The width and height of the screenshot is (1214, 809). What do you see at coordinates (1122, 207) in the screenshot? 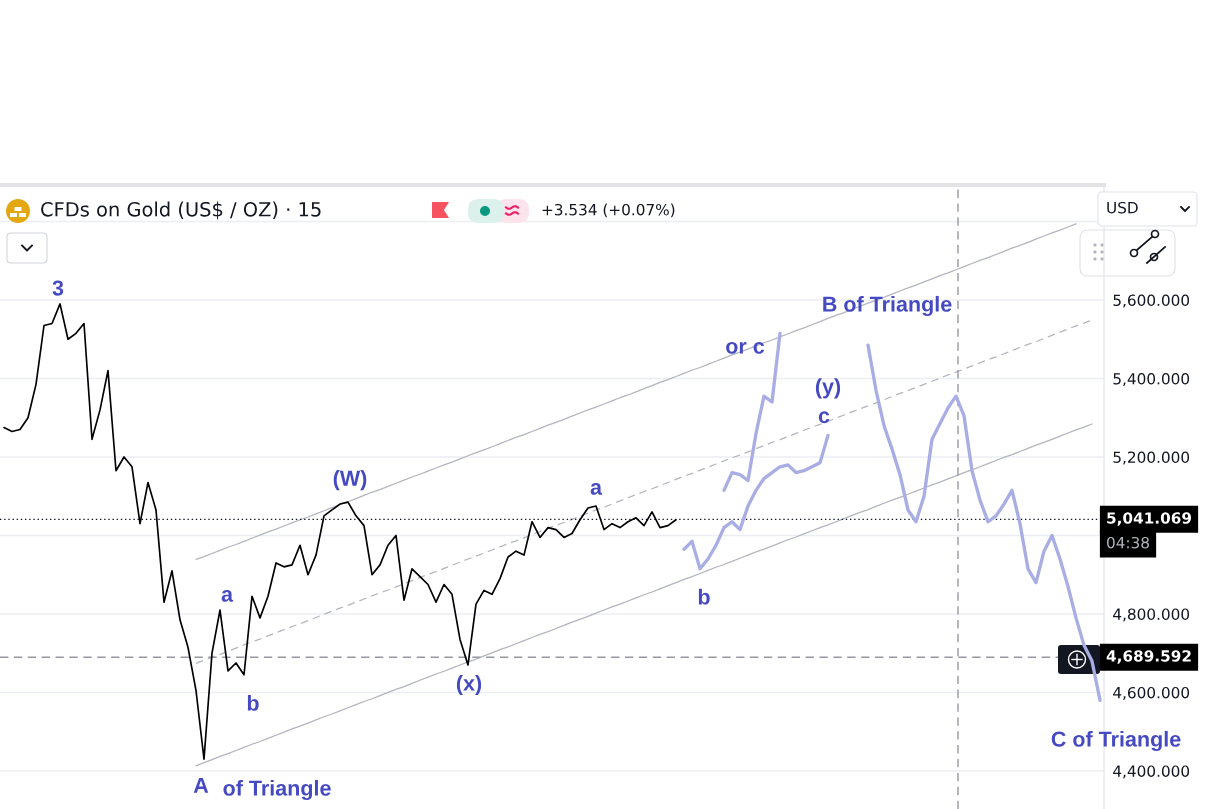
I see `text: USD` at bounding box center [1122, 207].